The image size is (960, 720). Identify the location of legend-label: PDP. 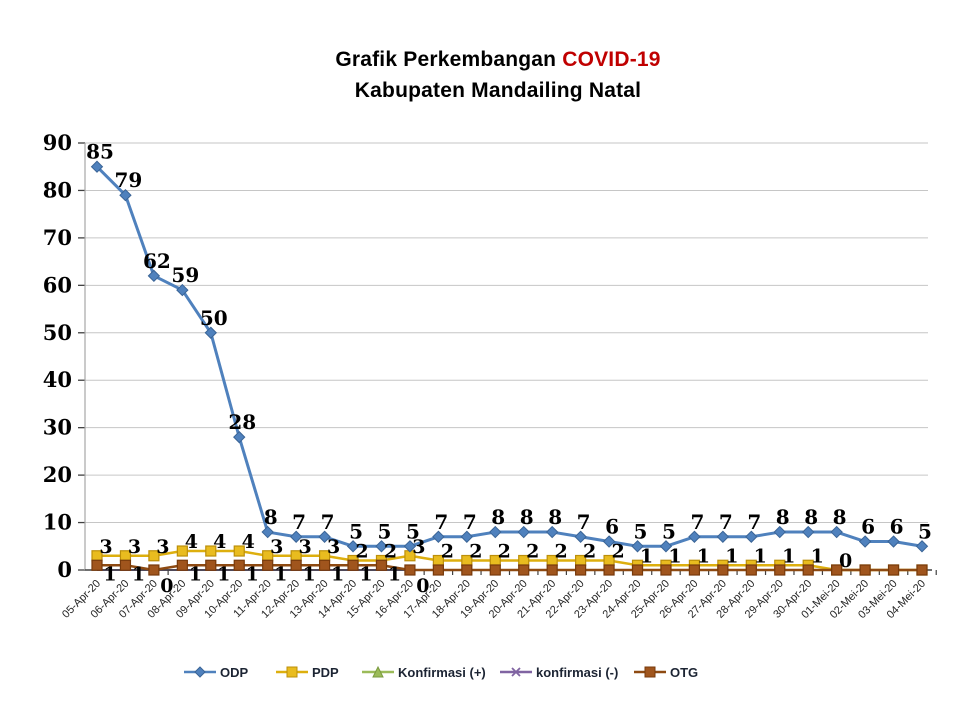
(325, 672).